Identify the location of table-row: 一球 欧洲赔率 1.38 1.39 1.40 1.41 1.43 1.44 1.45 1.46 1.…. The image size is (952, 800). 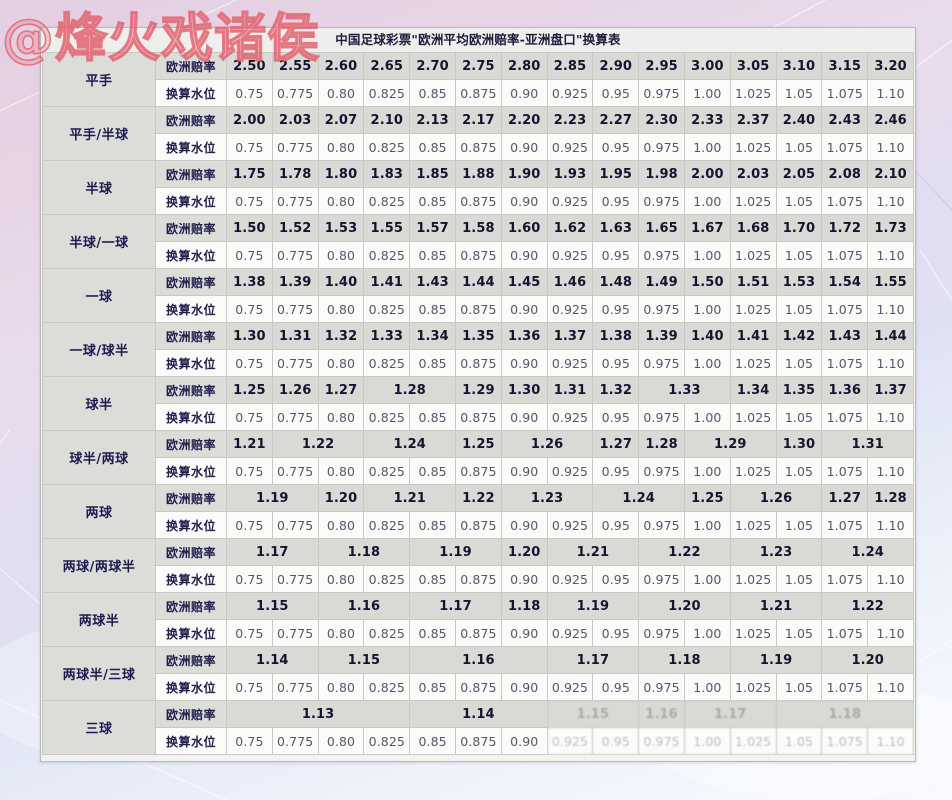
(478, 295).